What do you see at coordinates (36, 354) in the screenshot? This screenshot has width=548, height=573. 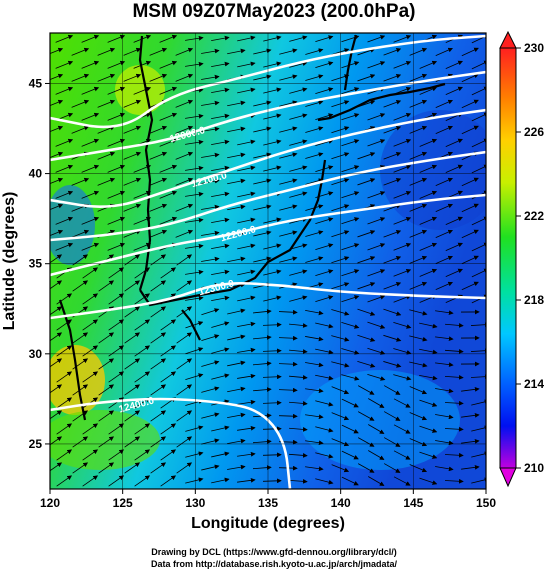 I see `y-tick-label: 30` at bounding box center [36, 354].